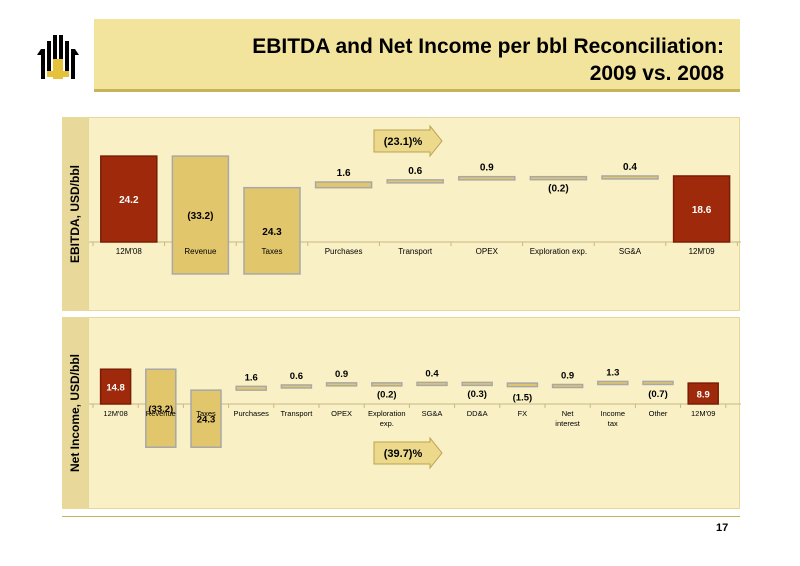  What do you see at coordinates (401, 516) in the screenshot?
I see `footer-divider` at bounding box center [401, 516].